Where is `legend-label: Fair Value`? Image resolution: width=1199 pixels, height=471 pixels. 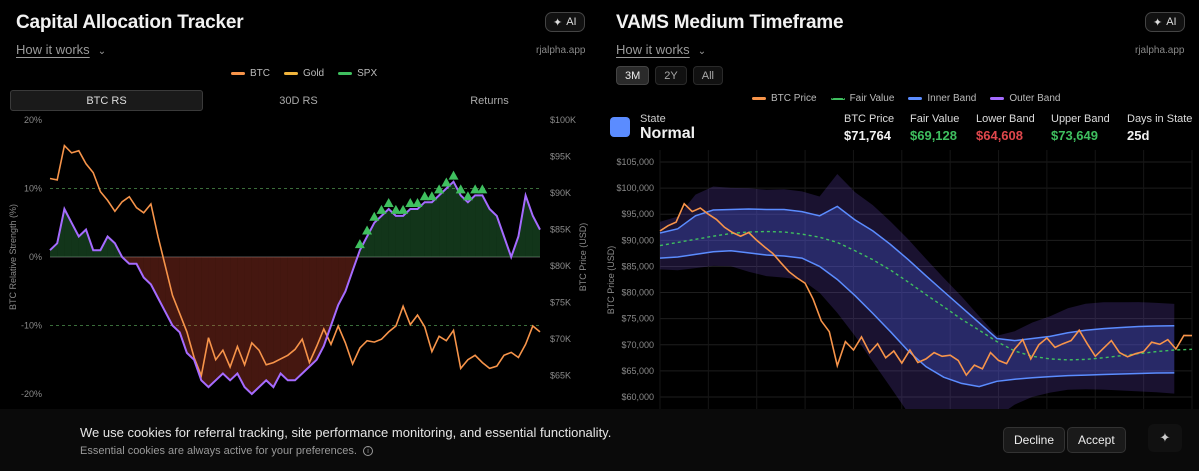
legend-label: Fair Value is located at coordinates (872, 98).